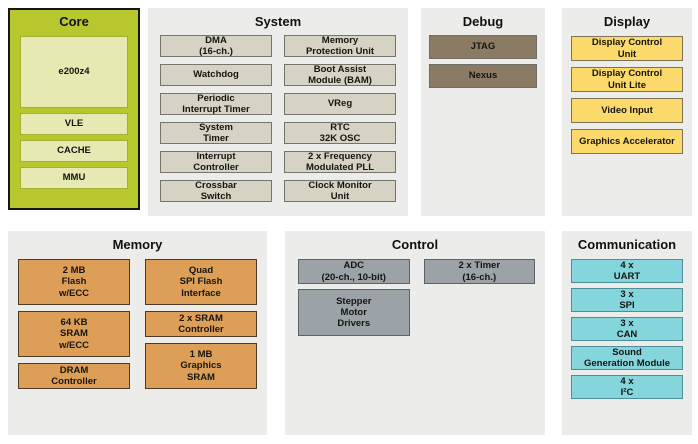 The image size is (698, 444). Describe the element at coordinates (340, 133) in the screenshot. I see `block-rtc-32k-osc: RTC 32K OSC` at that location.